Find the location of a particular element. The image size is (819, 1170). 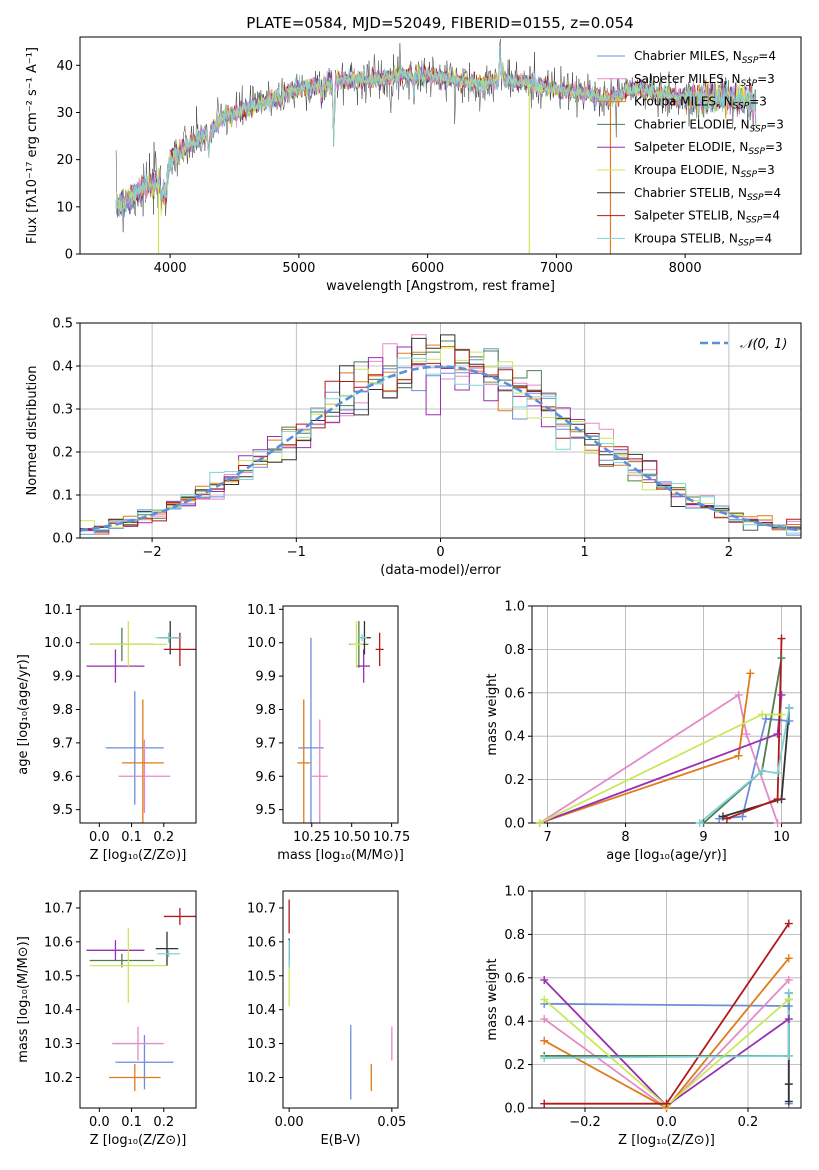

y-tick-label: 40 is located at coordinates (64, 66).